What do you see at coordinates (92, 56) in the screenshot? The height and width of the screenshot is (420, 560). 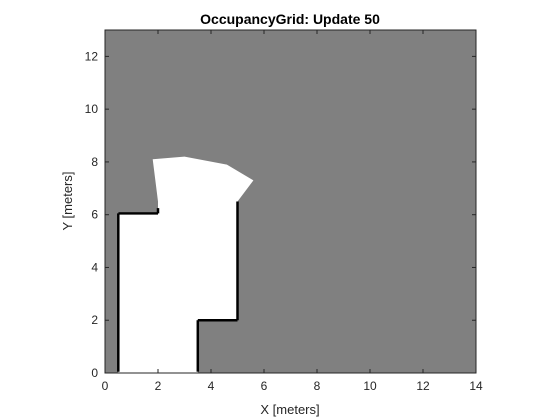 I see `y-tick-label: 12` at bounding box center [92, 56].